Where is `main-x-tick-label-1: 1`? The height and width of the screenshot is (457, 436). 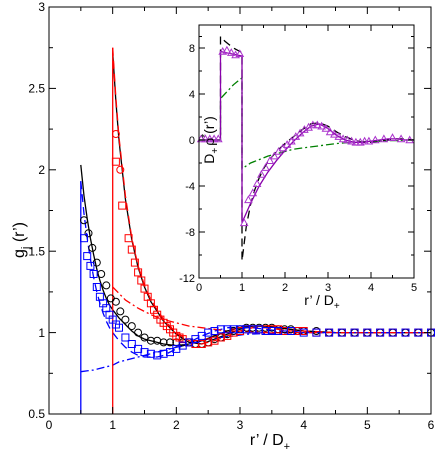
main-x-tick-label-1: 1 is located at coordinates (112, 425).